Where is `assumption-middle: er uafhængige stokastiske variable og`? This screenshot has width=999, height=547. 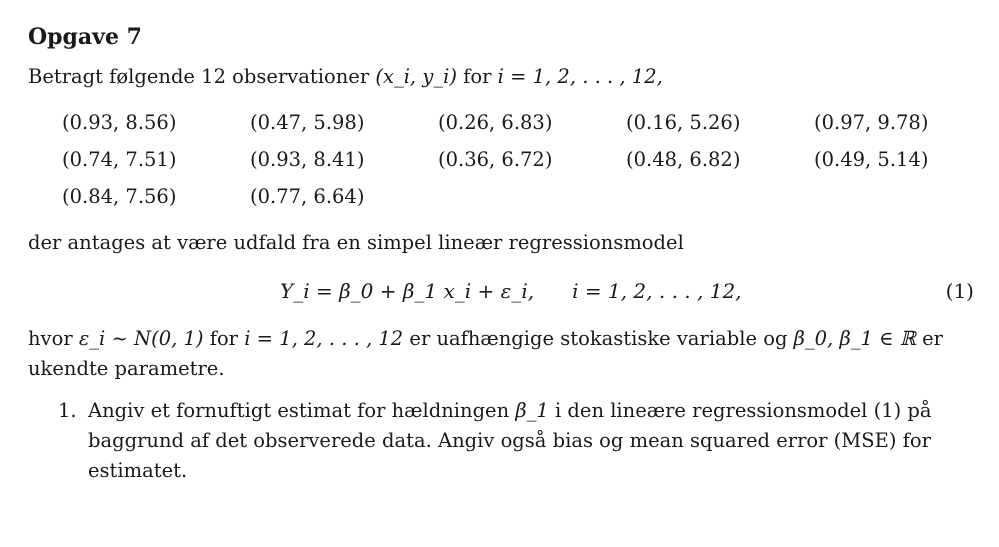
assumption-middle: er uafhængige stokastiske variable og is located at coordinates (598, 338).